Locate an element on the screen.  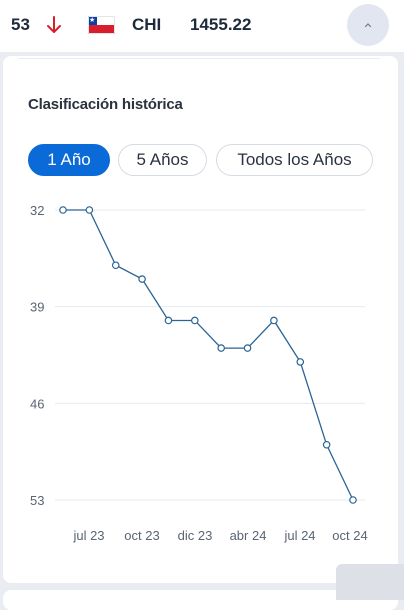
x-tick-label: jul 23 is located at coordinates (88, 535).